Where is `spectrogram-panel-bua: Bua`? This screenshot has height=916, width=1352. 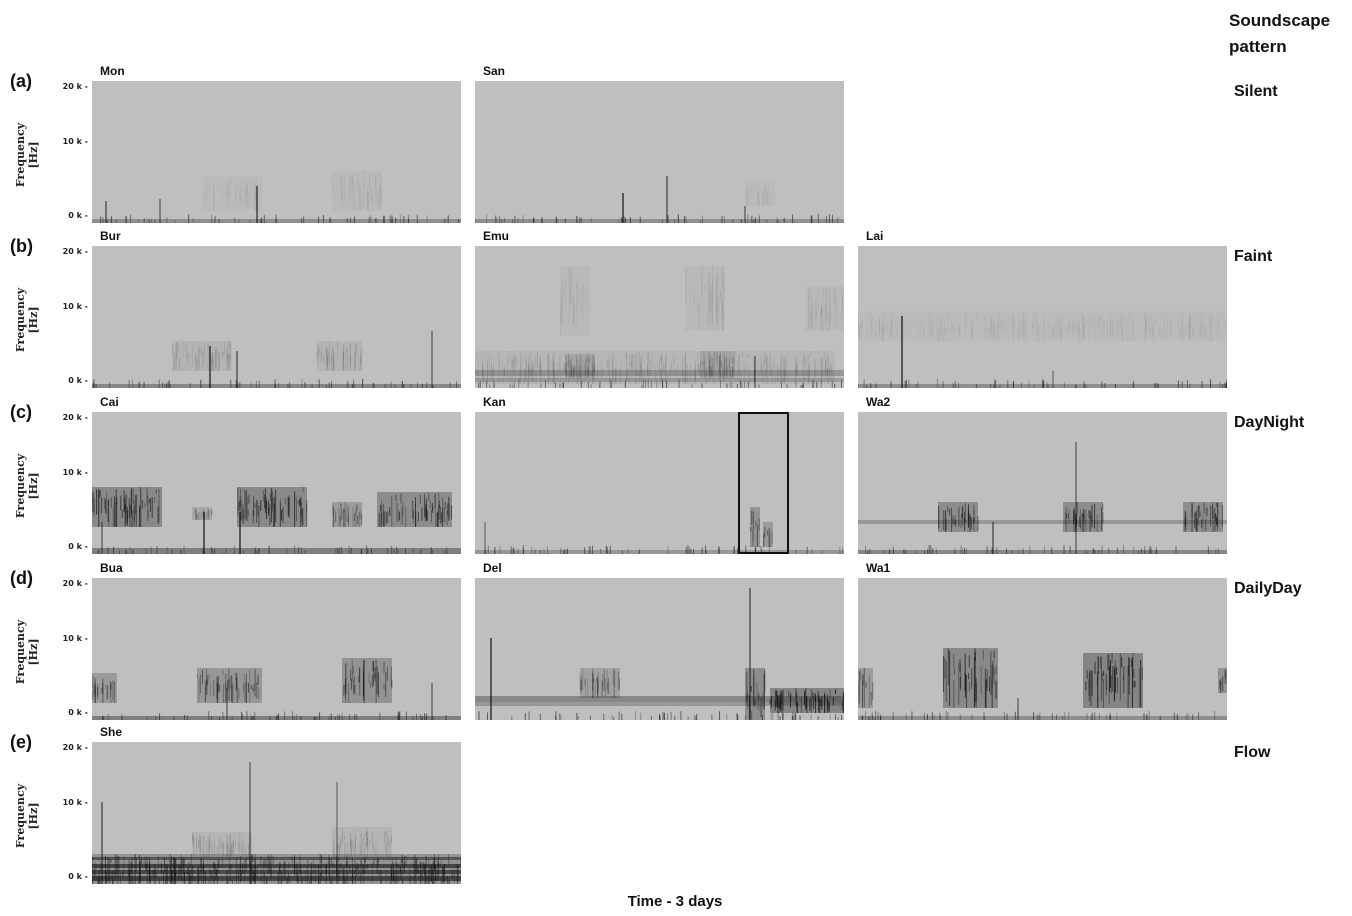
spectrogram-panel-bua: Bua is located at coordinates (276, 640).